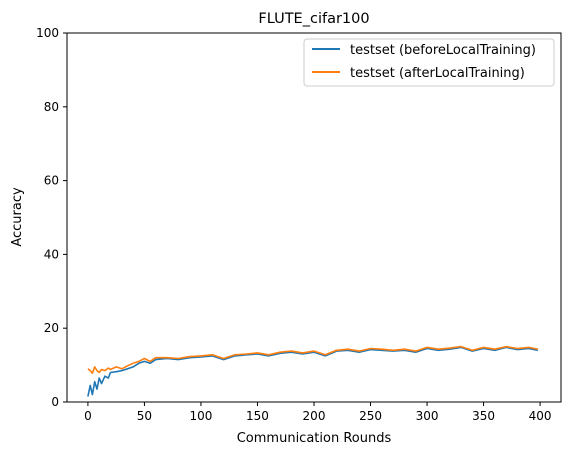 The height and width of the screenshot is (455, 571). I want to click on legend-frame, so click(429, 62).